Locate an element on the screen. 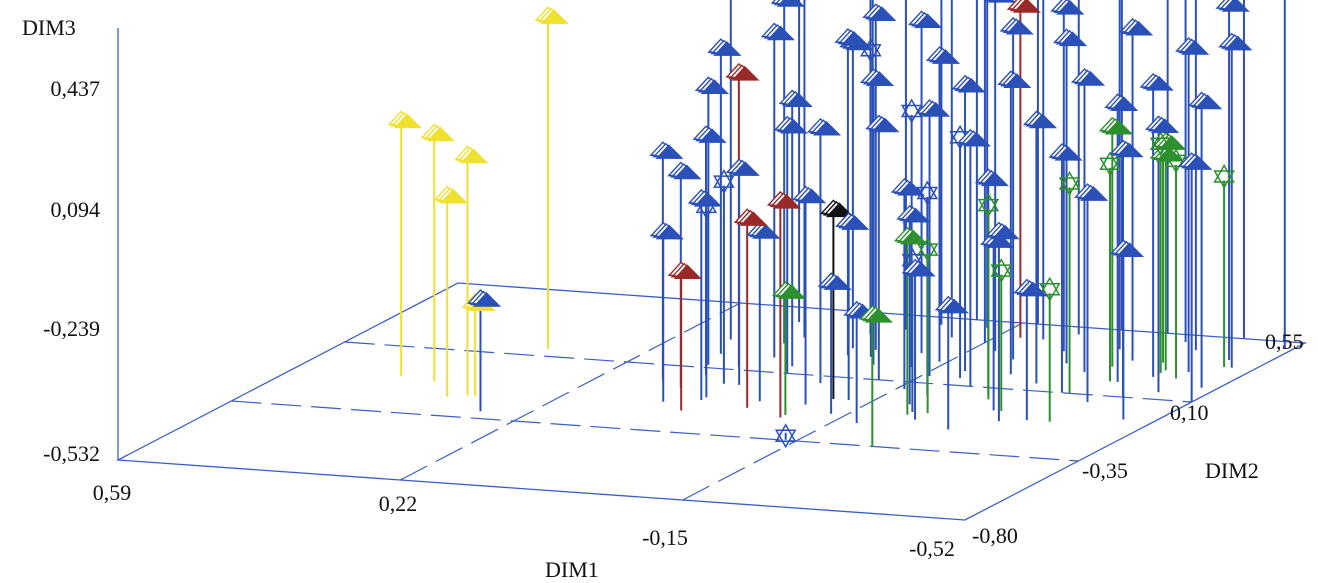 This screenshot has height=583, width=1318. z-tick-label: -0,239 is located at coordinates (71, 328).